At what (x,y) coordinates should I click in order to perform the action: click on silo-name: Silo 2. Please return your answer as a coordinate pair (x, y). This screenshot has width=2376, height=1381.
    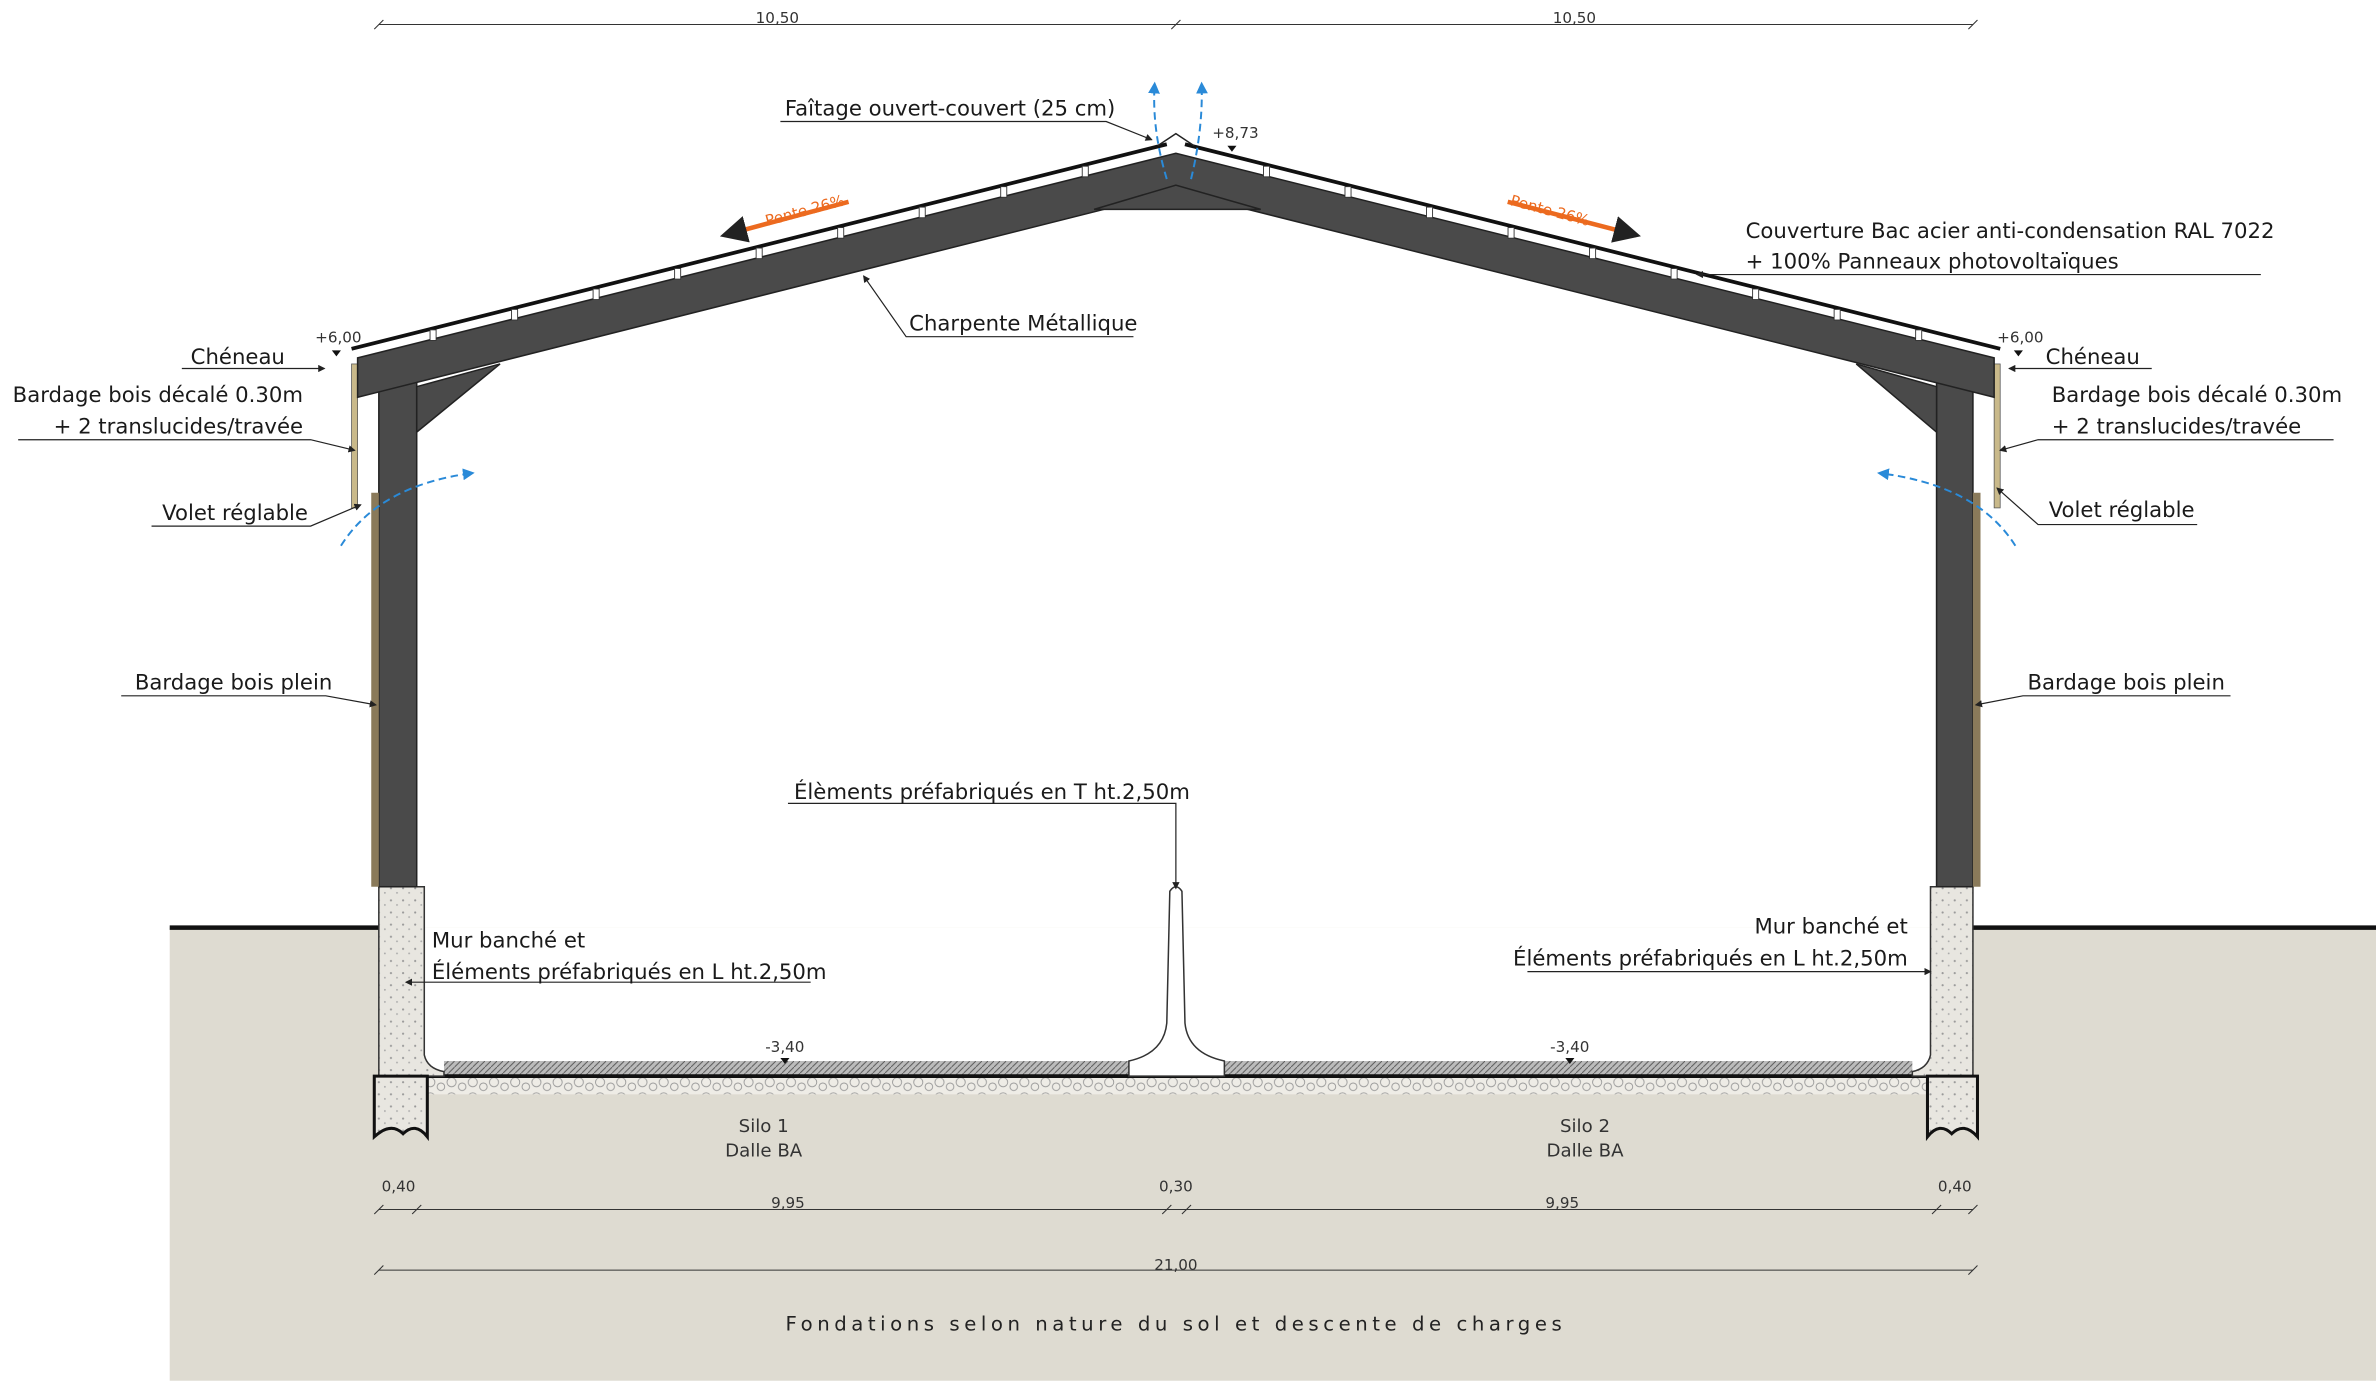
    Looking at the image, I should click on (1585, 1126).